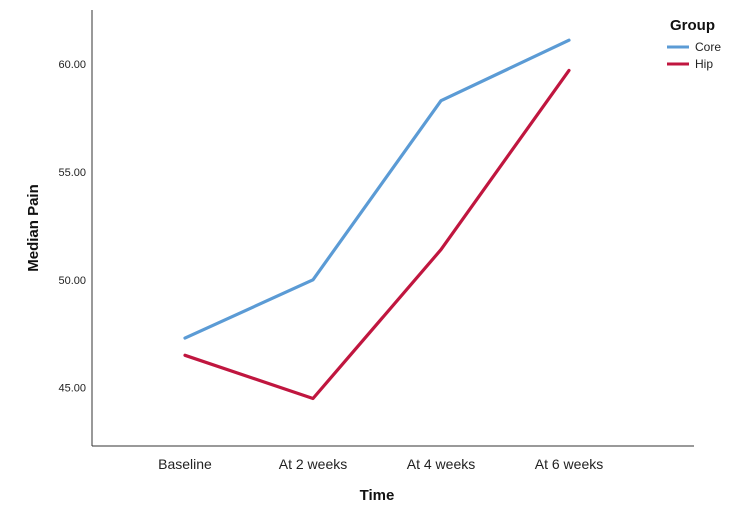  I want to click on y-tick-label: 55.00, so click(72, 173).